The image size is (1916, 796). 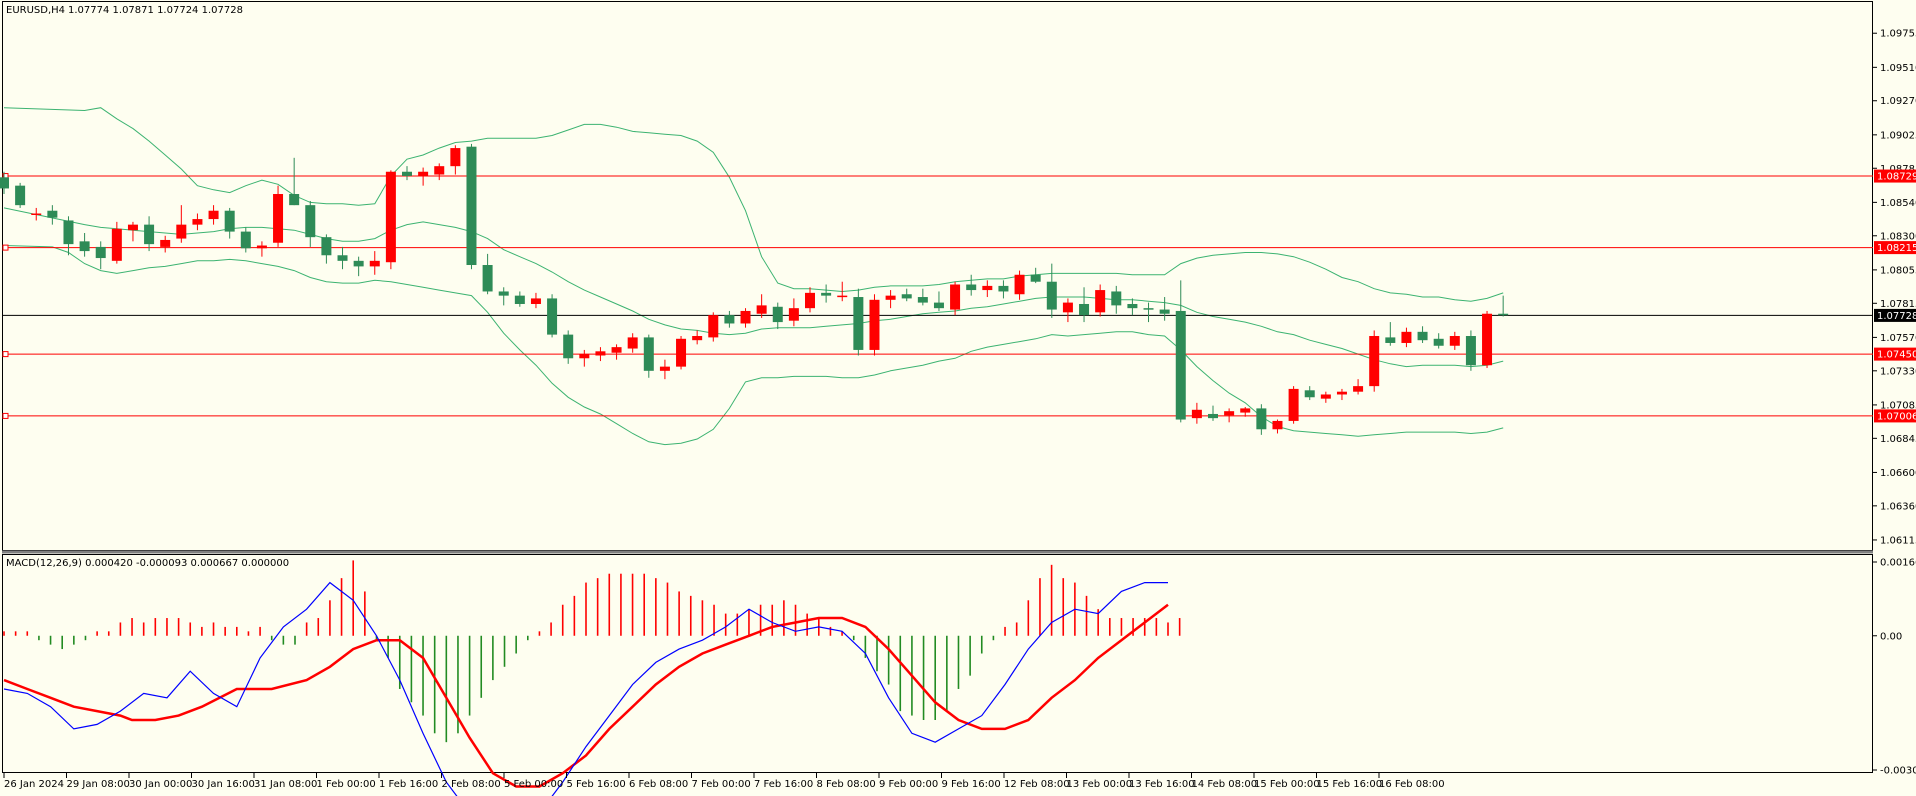 I want to click on time-tick-label: 13 Feb 16:00, so click(x=1162, y=784).